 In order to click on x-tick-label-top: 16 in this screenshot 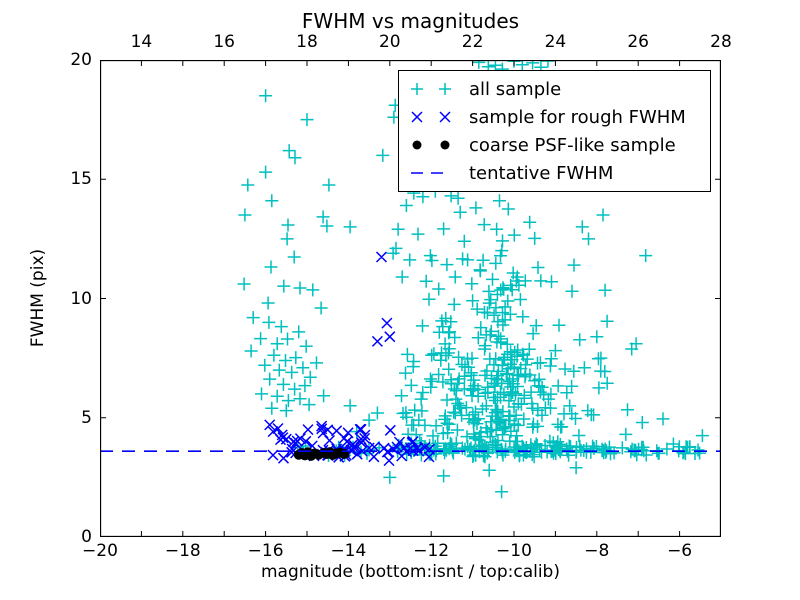, I will do `click(224, 42)`.